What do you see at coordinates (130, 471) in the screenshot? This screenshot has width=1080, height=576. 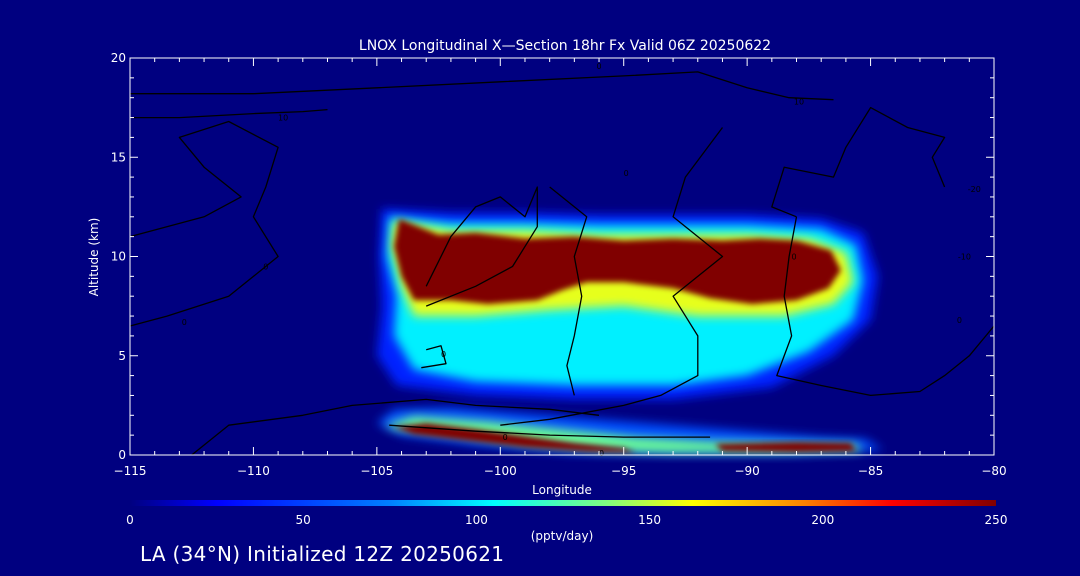 I see `x-tick-label: −115` at bounding box center [130, 471].